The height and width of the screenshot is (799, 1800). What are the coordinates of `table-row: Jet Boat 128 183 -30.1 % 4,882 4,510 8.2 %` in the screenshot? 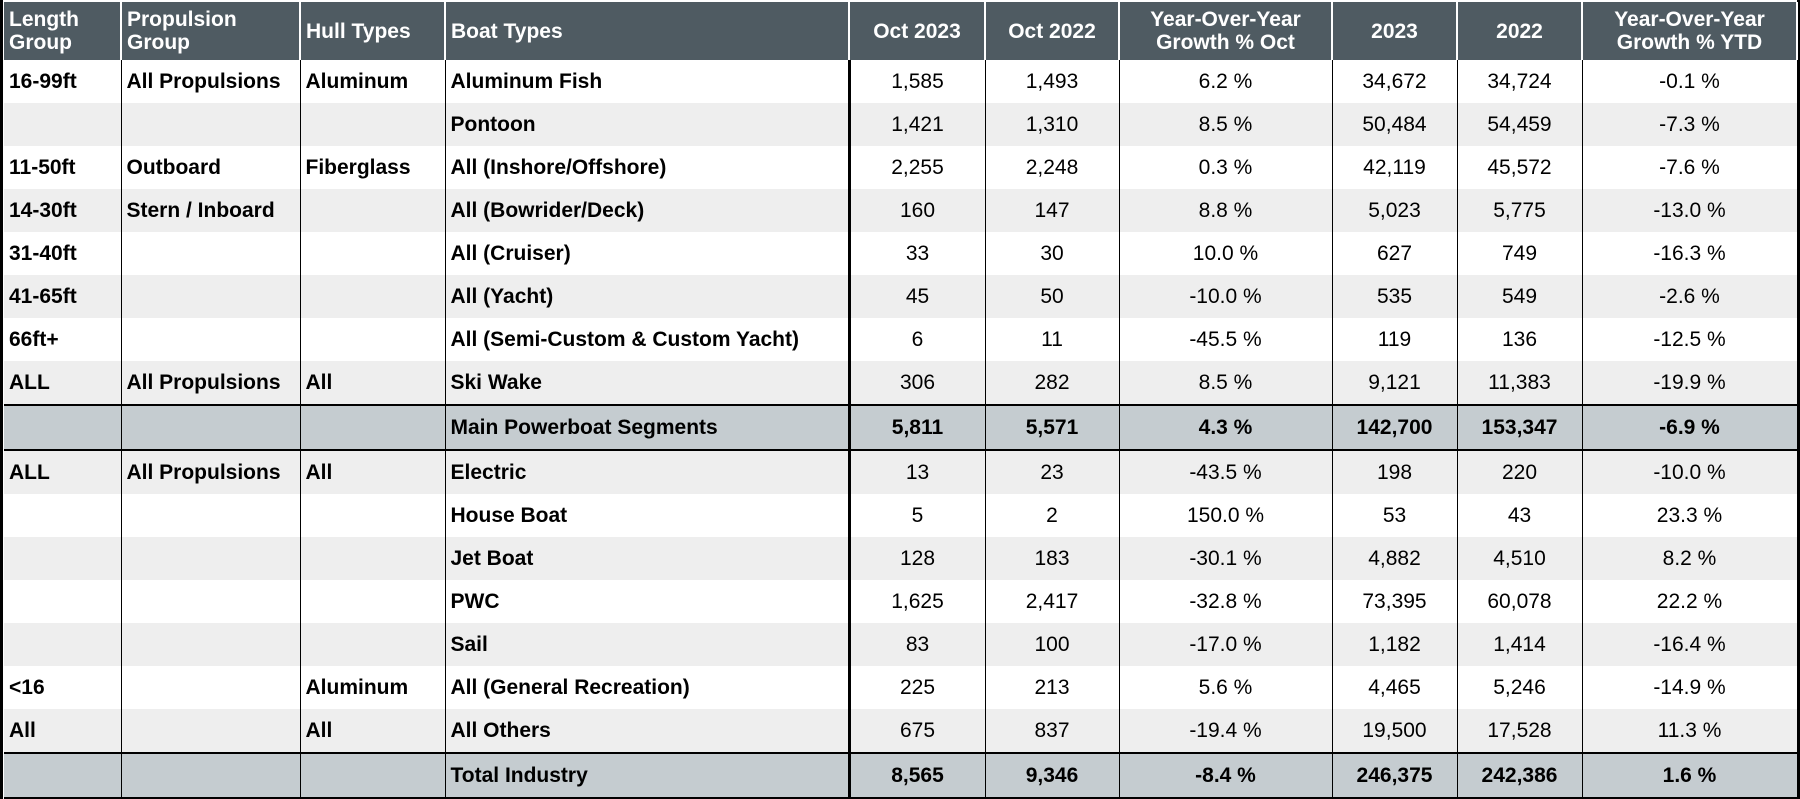 It's located at (901, 558).